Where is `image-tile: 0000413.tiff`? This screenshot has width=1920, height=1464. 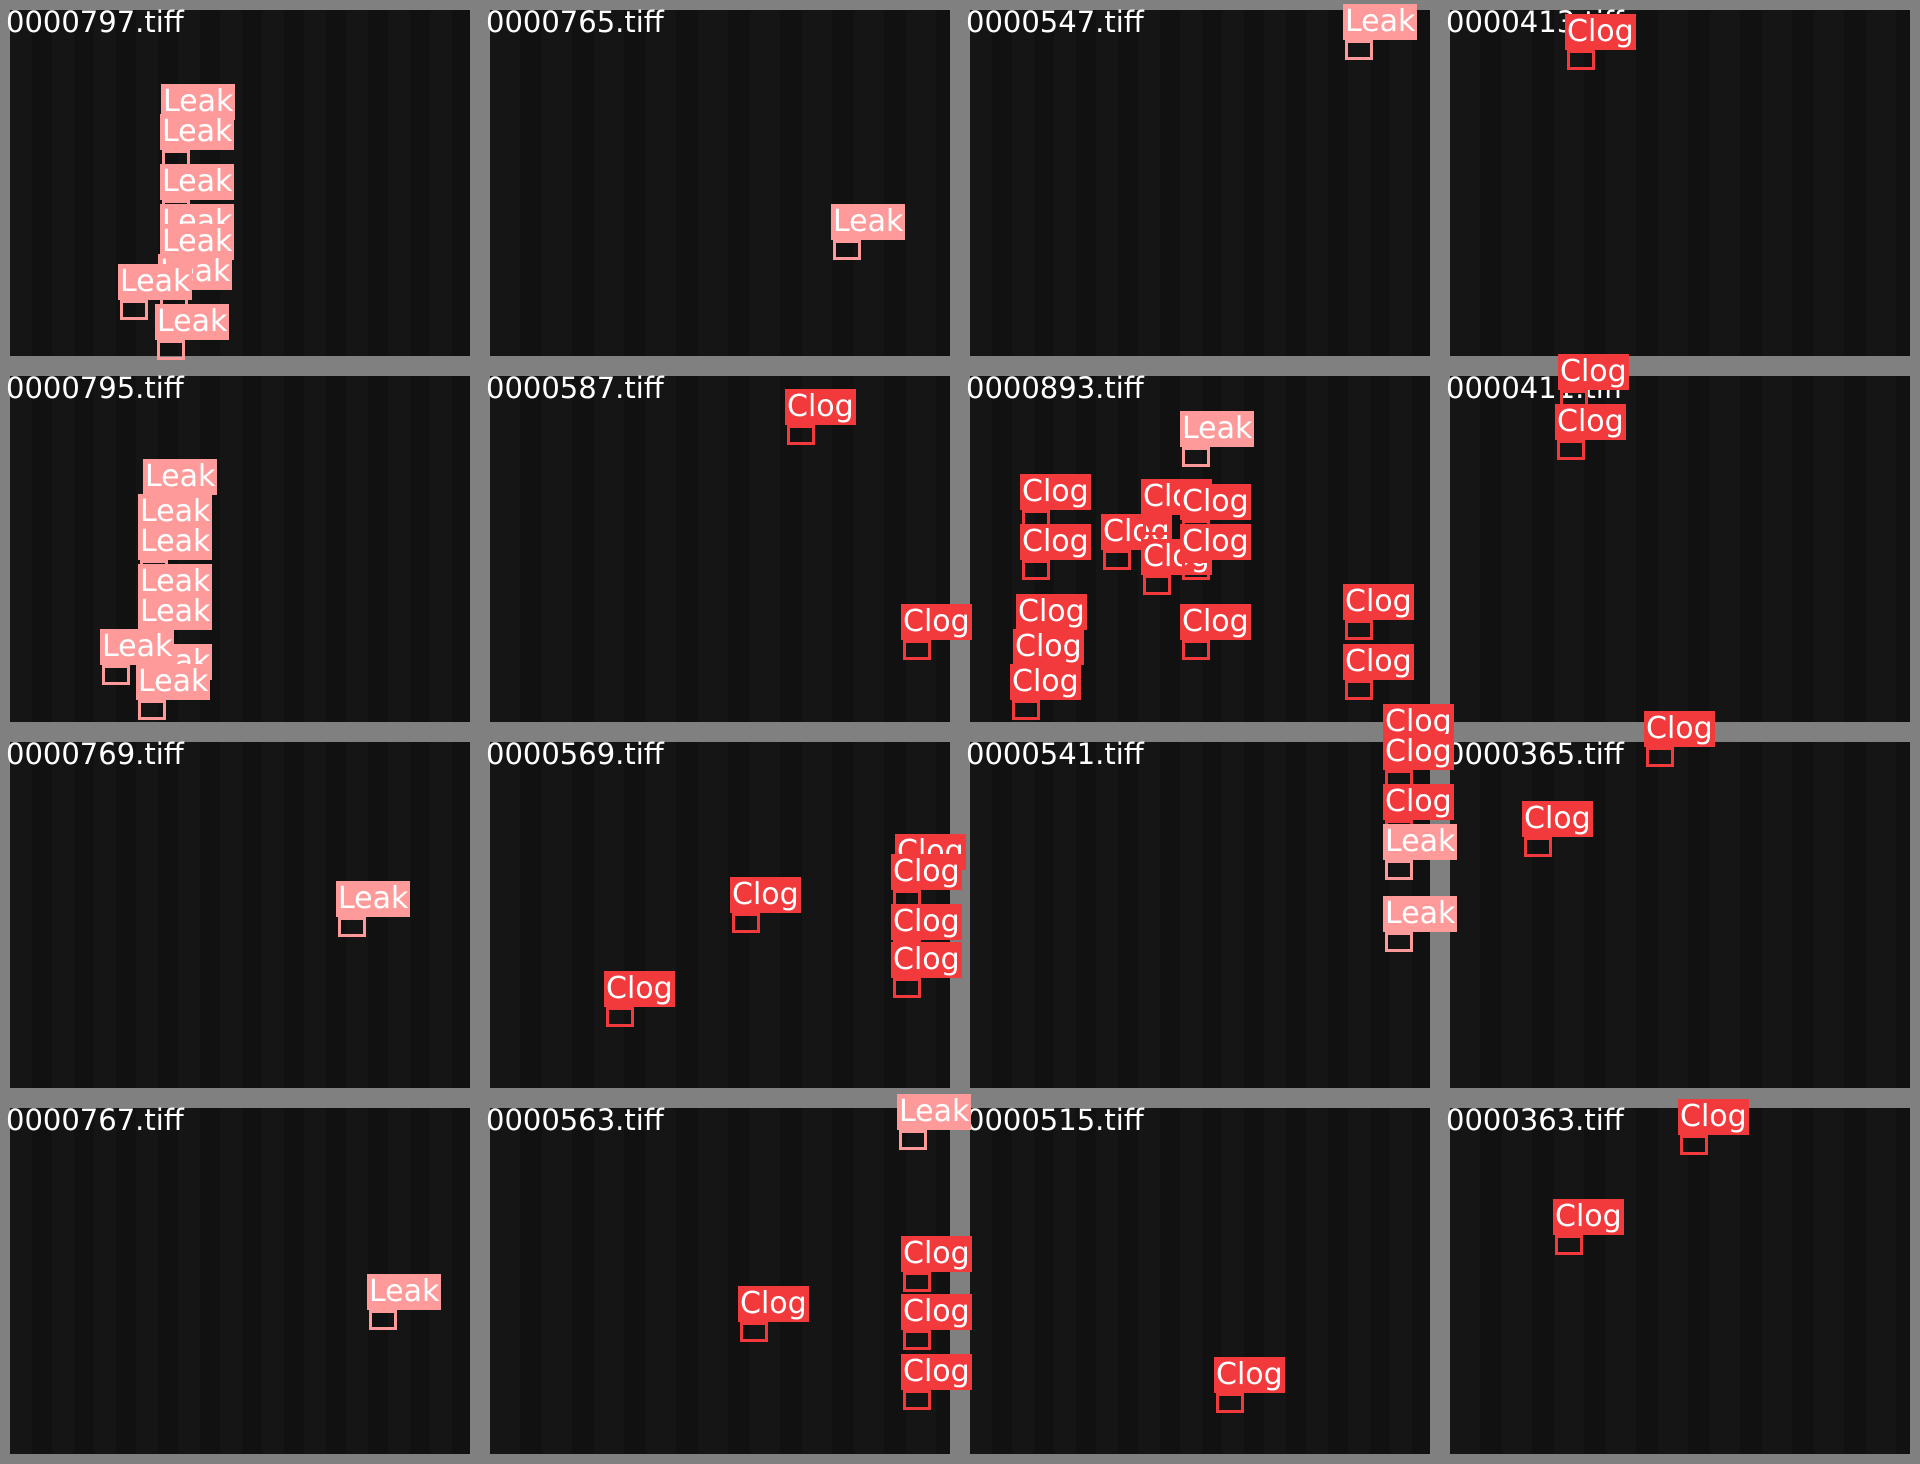
image-tile: 0000413.tiff is located at coordinates (1680, 183).